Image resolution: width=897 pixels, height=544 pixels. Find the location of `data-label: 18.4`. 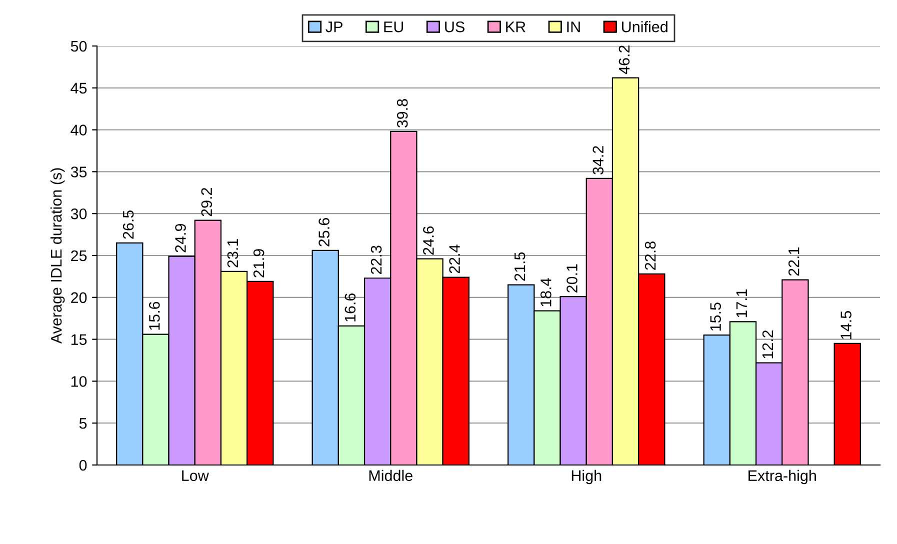

data-label: 18.4 is located at coordinates (546, 292).